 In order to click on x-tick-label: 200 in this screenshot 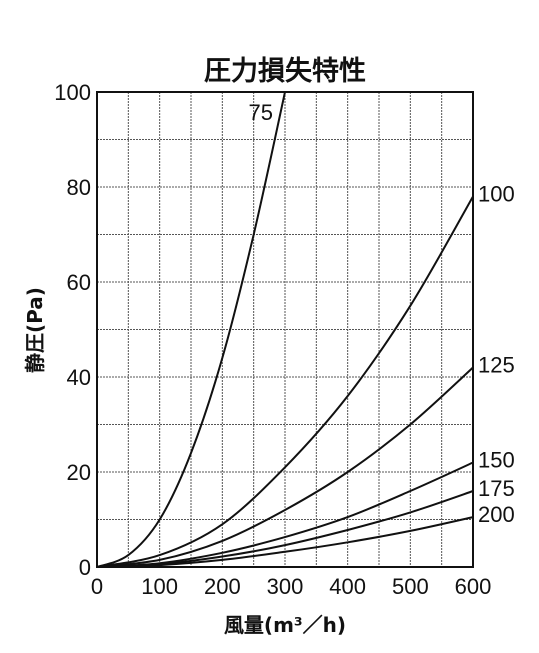, I will do `click(222, 586)`.